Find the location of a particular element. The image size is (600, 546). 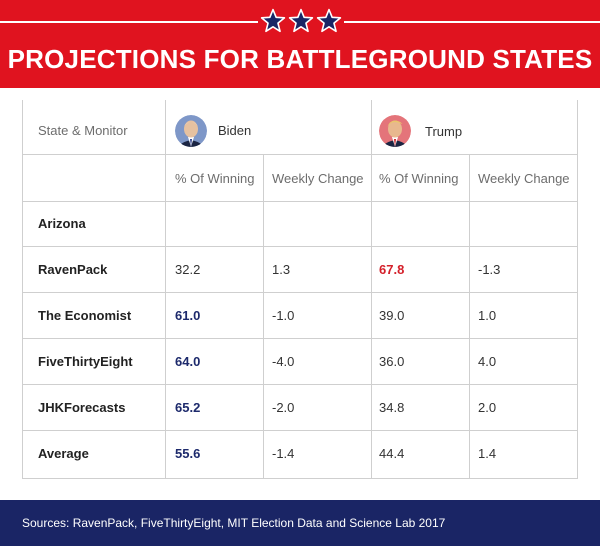

biden-win-value: 61.0 is located at coordinates (188, 315).